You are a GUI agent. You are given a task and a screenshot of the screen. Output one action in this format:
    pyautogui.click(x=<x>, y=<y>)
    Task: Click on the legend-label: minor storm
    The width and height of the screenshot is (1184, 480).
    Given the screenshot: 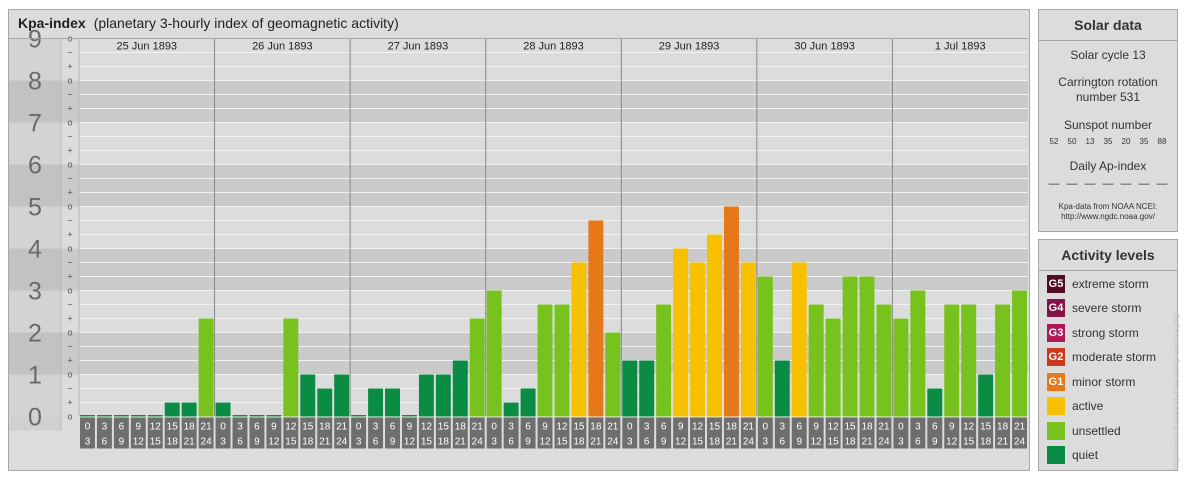 What is the action you would take?
    pyautogui.click(x=1104, y=382)
    